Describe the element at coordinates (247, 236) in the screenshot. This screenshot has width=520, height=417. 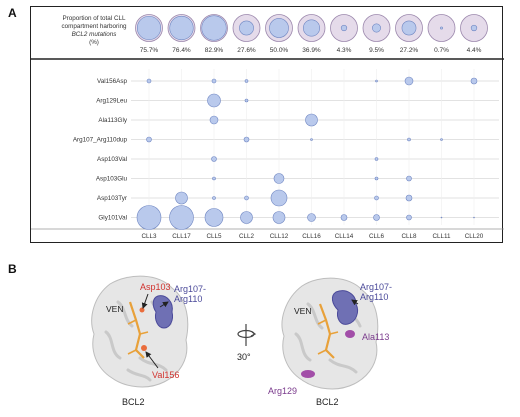
I see `patient-label: CLL2` at that location.